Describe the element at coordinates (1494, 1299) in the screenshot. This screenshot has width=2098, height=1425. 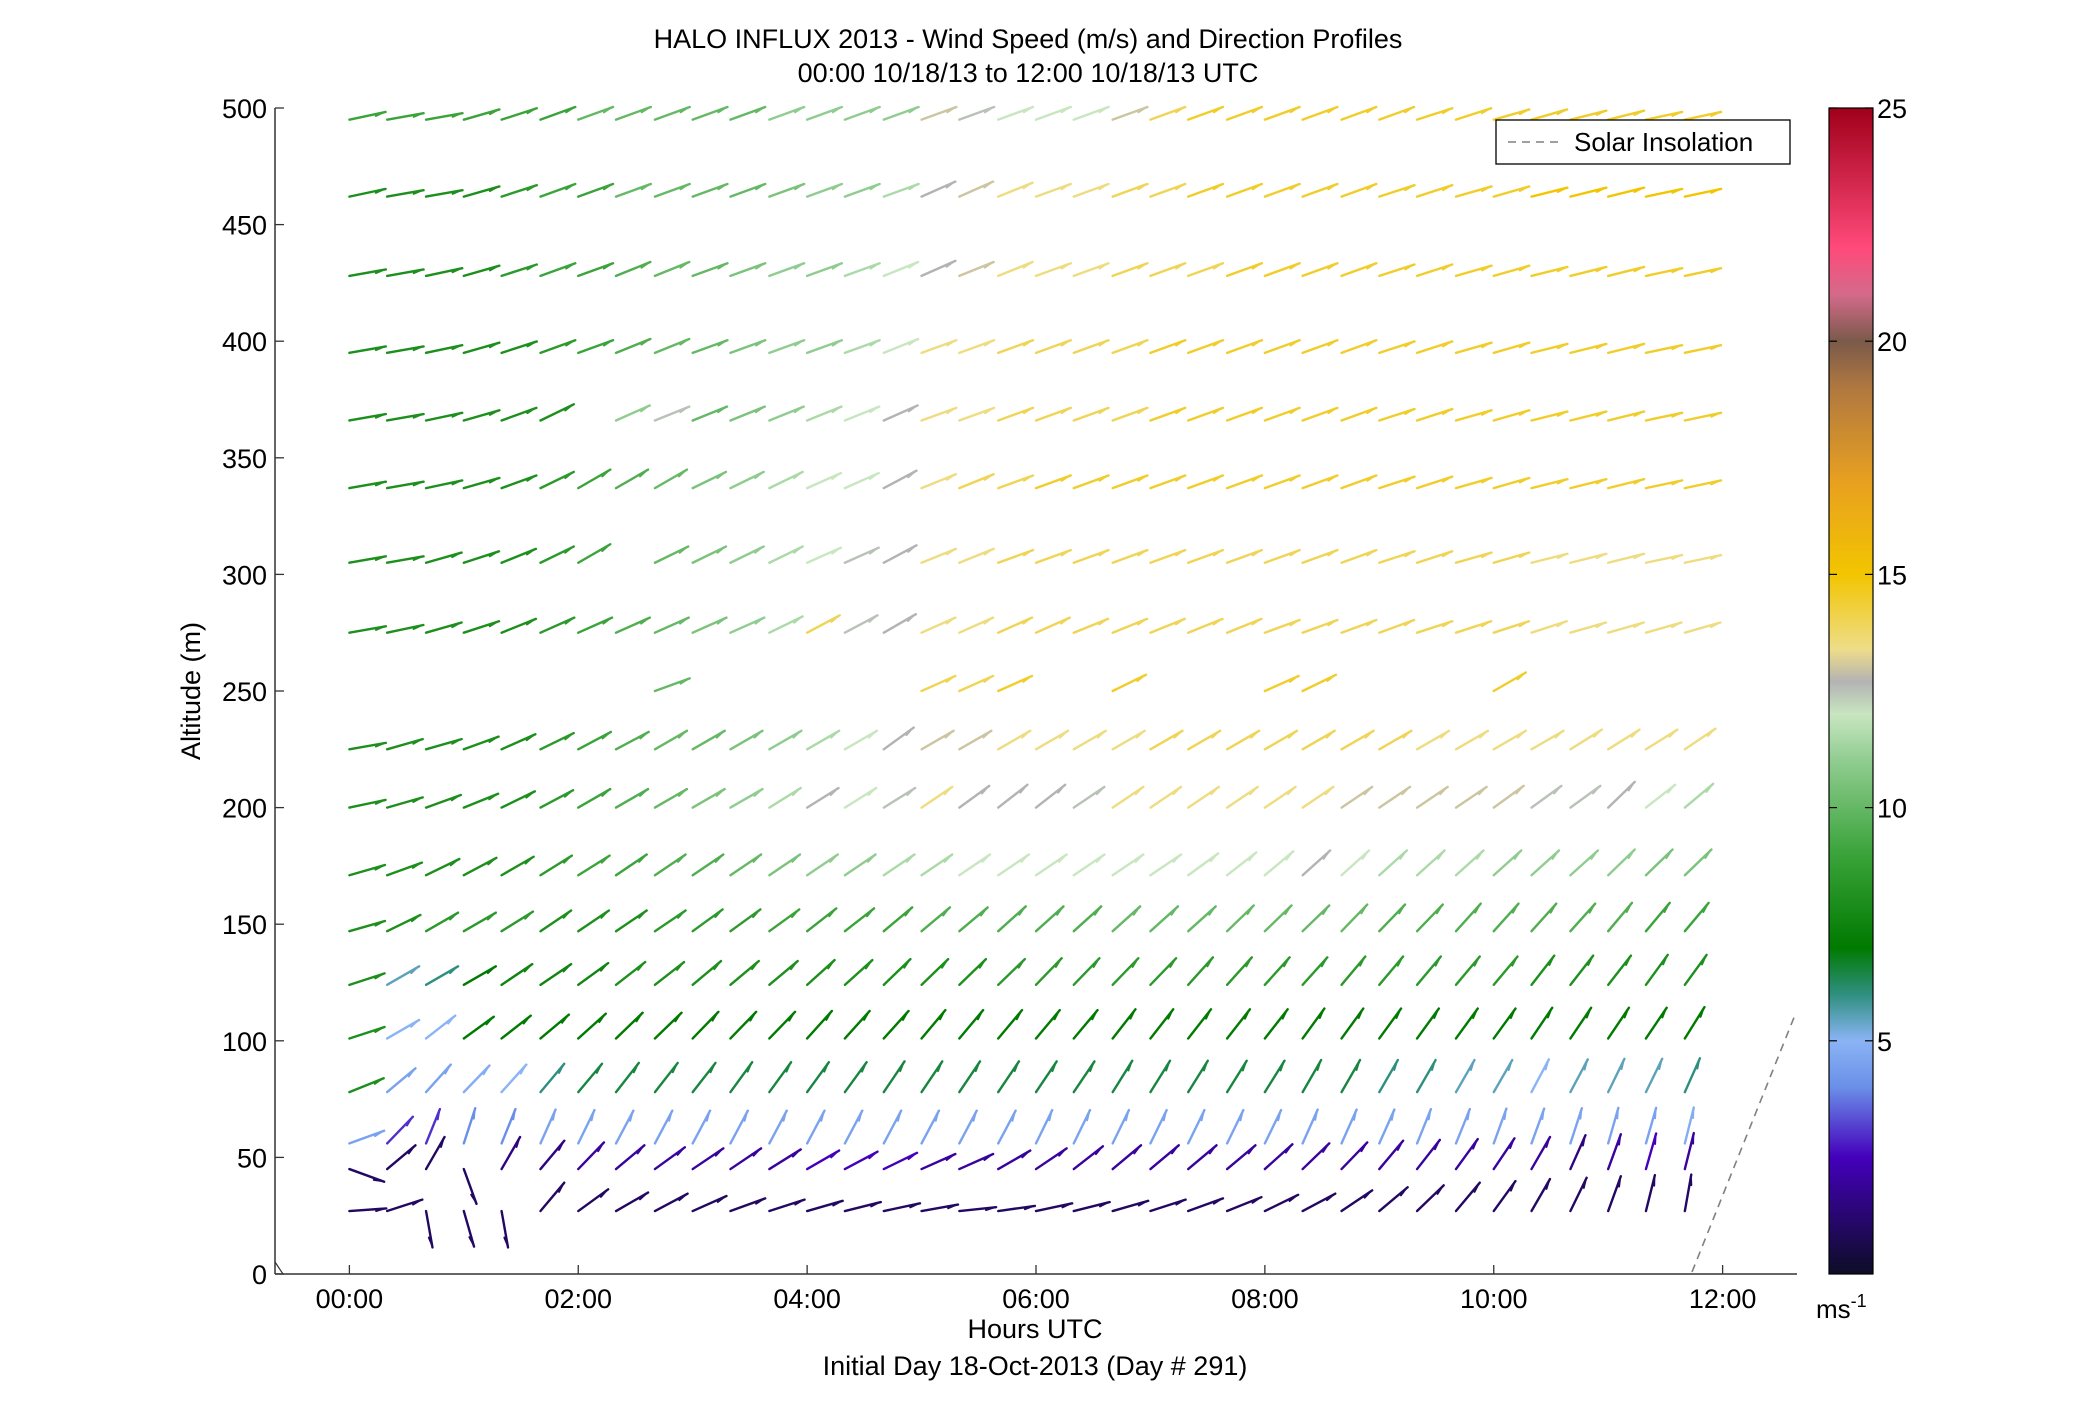
I see `x-tick-label: 10:00` at that location.